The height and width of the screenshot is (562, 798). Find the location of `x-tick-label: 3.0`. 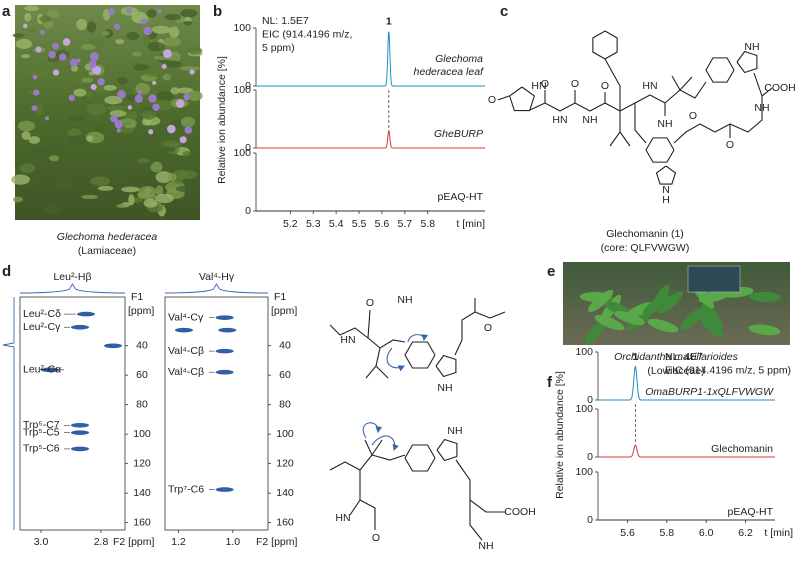

x-tick-label: 3.0 is located at coordinates (41, 542).